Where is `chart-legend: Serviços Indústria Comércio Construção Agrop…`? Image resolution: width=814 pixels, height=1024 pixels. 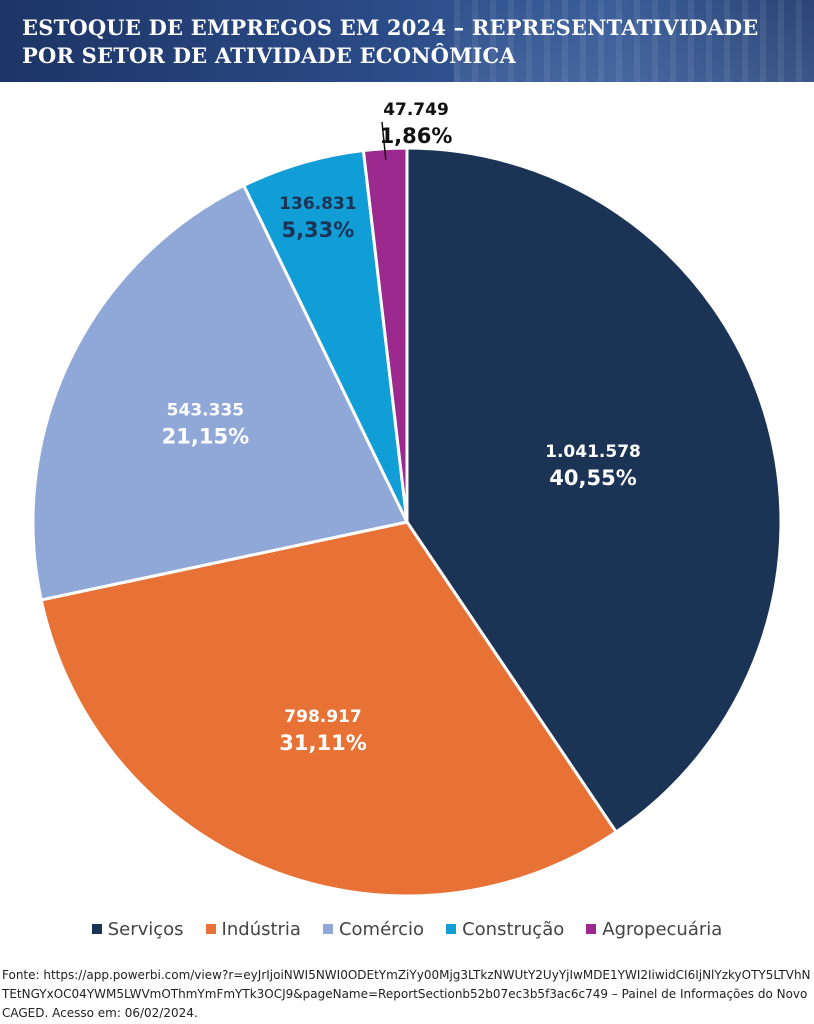 chart-legend: Serviços Indústria Comércio Construção Agrop… is located at coordinates (407, 929).